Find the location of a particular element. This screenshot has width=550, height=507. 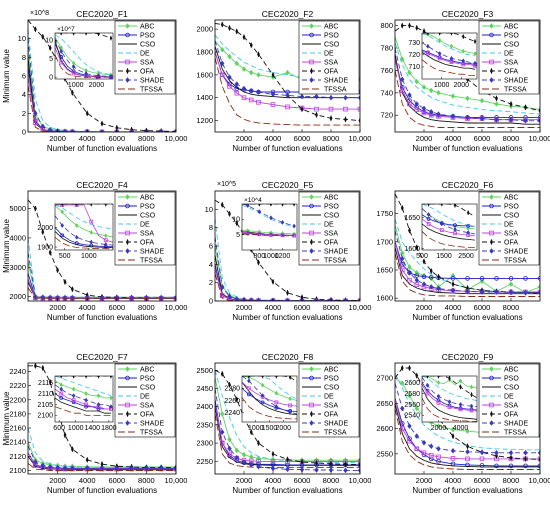

series-line-de is located at coordinates (467, 411).